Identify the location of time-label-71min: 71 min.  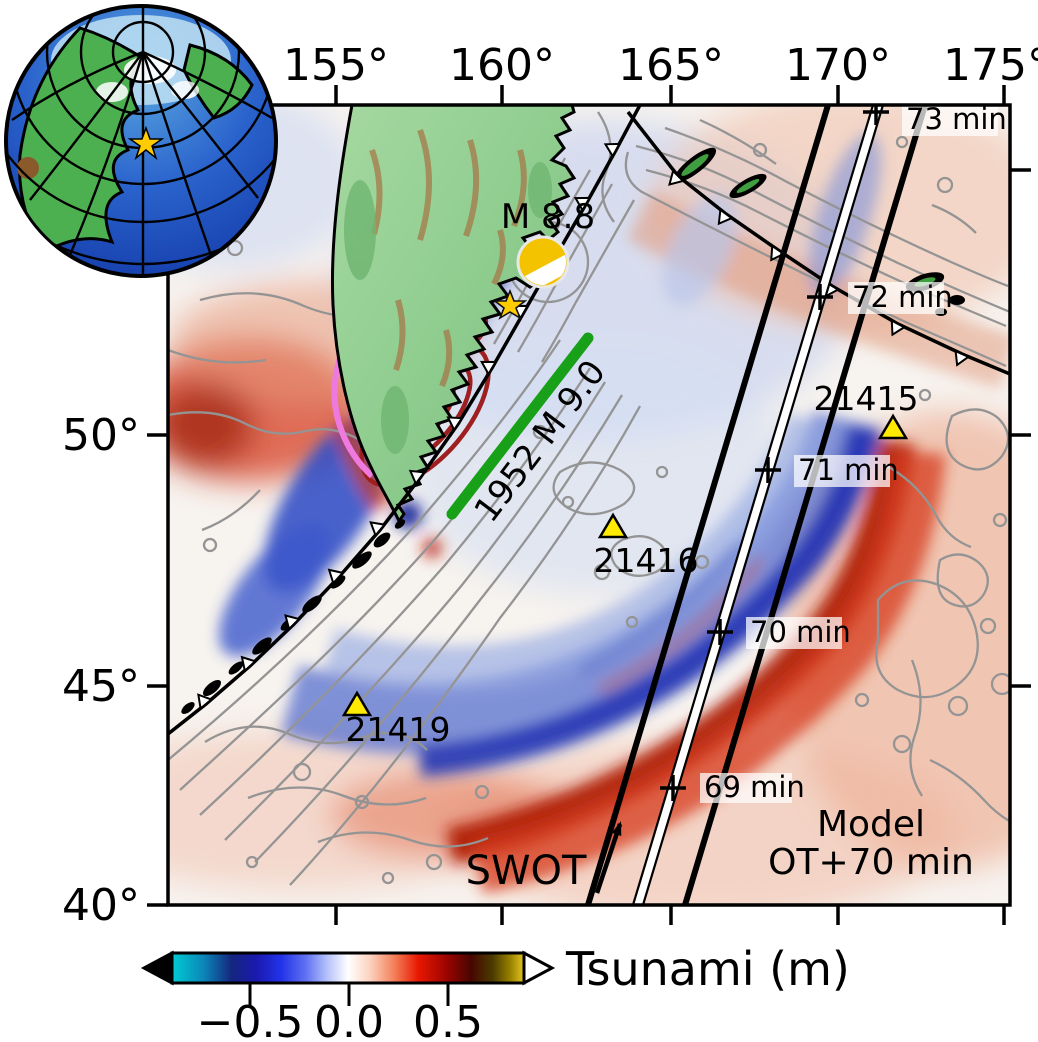
(846, 470).